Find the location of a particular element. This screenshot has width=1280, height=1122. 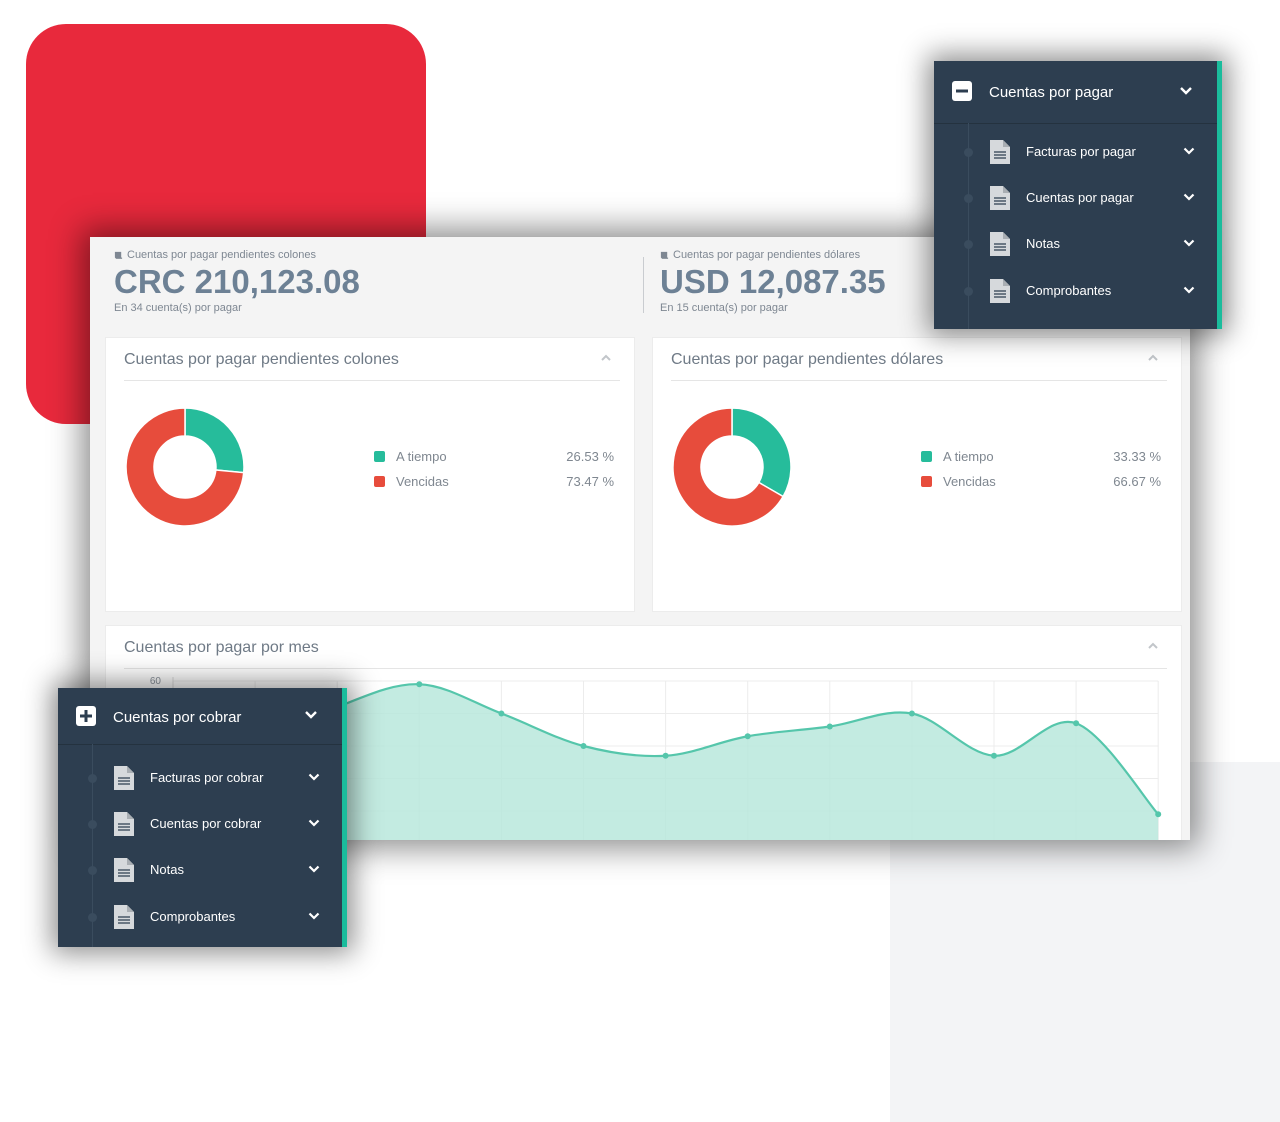

legend-item-overdue: Vencidas 73.47 % is located at coordinates (494, 481).